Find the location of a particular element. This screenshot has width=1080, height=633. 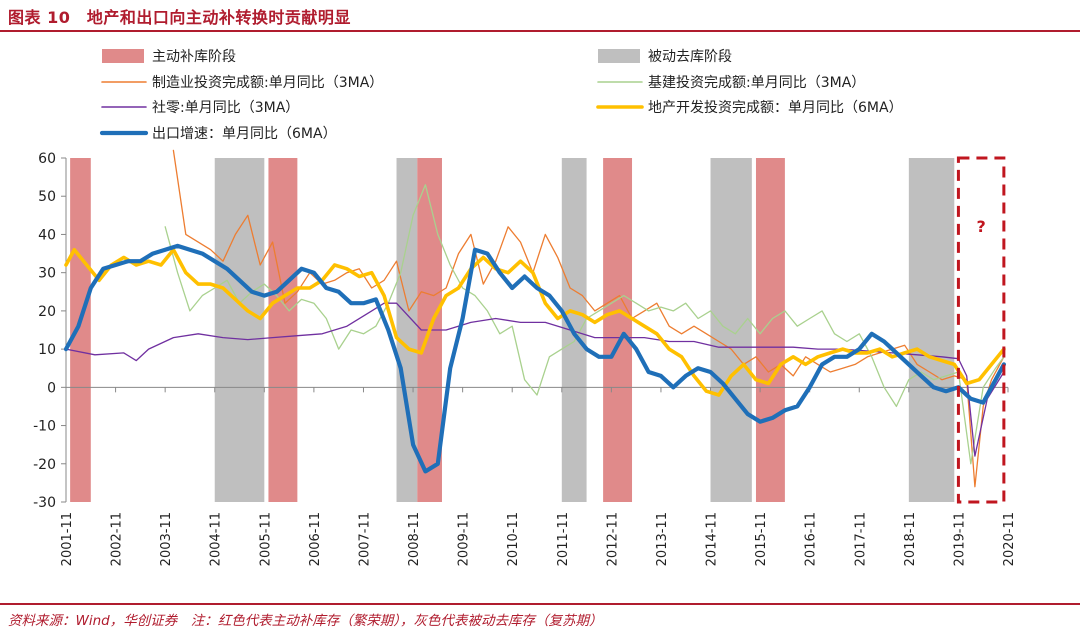

x-tick-label: 2002-11 is located at coordinates (117, 539).